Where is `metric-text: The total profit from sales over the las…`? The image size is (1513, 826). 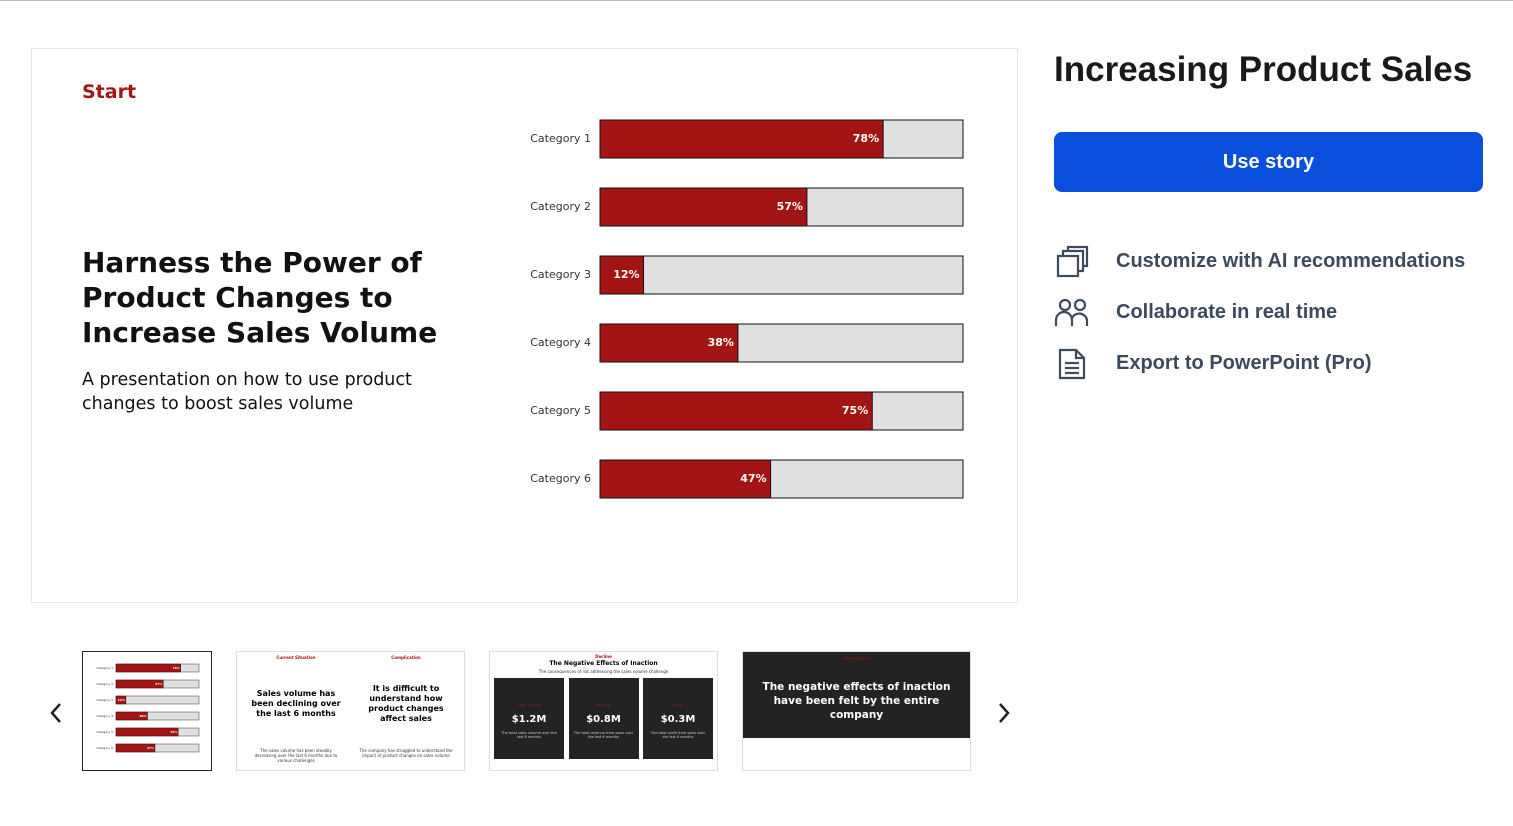 metric-text: The total profit from sales over the las… is located at coordinates (678, 735).